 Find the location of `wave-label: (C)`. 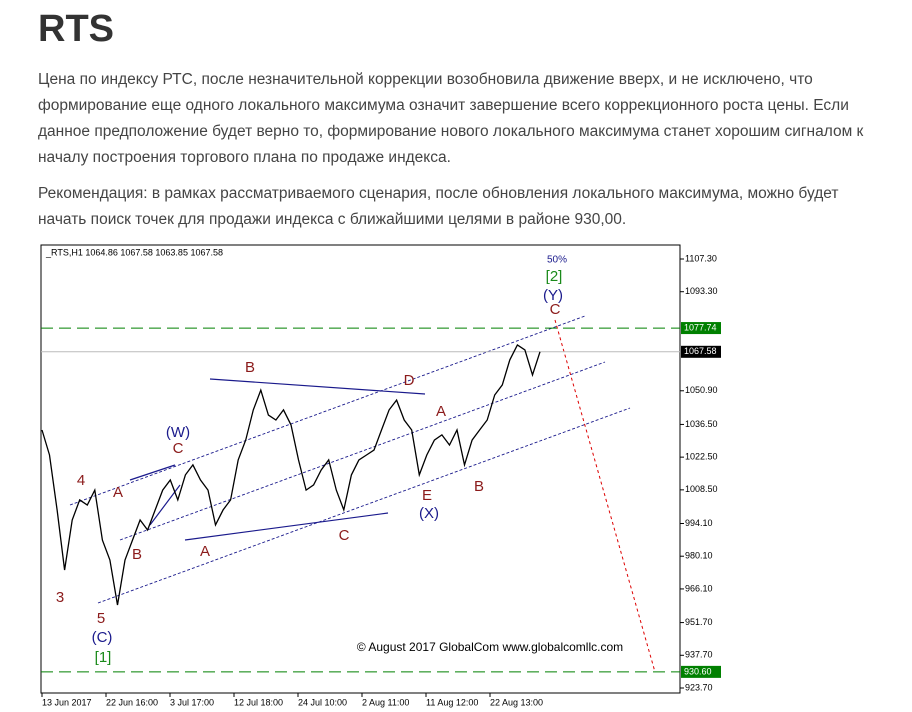

wave-label: (C) is located at coordinates (102, 637).